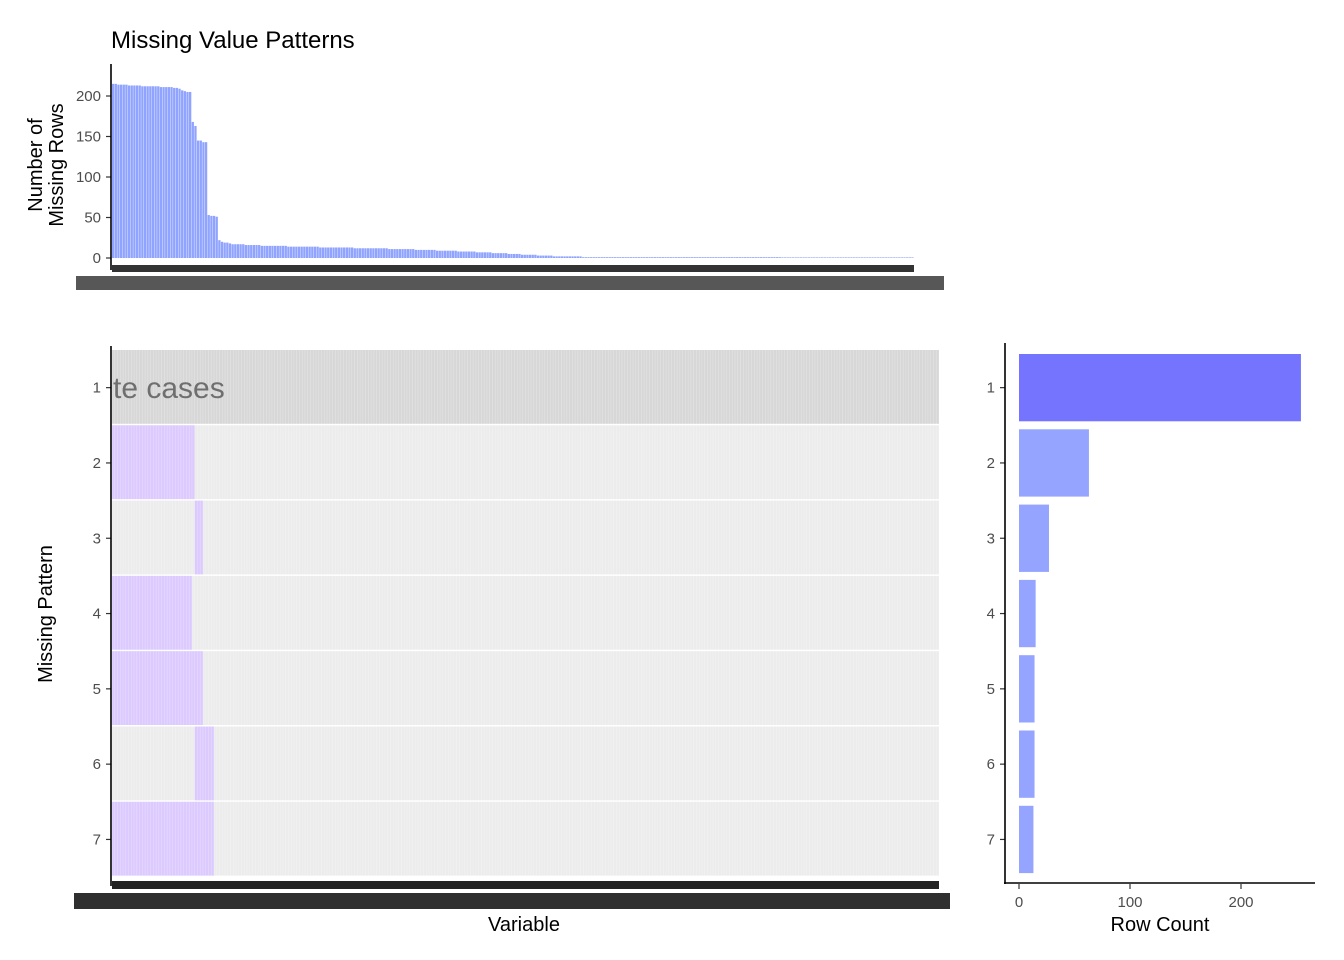 This screenshot has height=960, width=1344. What do you see at coordinates (97, 764) in the screenshot?
I see `pattern-y-tick-label: 6` at bounding box center [97, 764].